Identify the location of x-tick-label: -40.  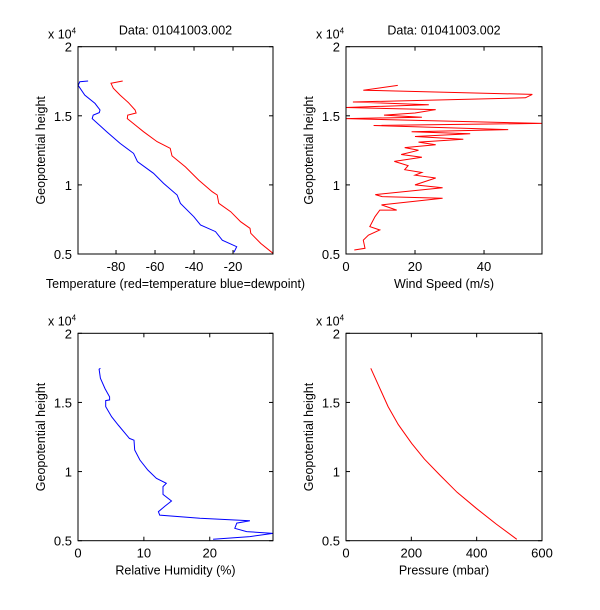
(194, 266).